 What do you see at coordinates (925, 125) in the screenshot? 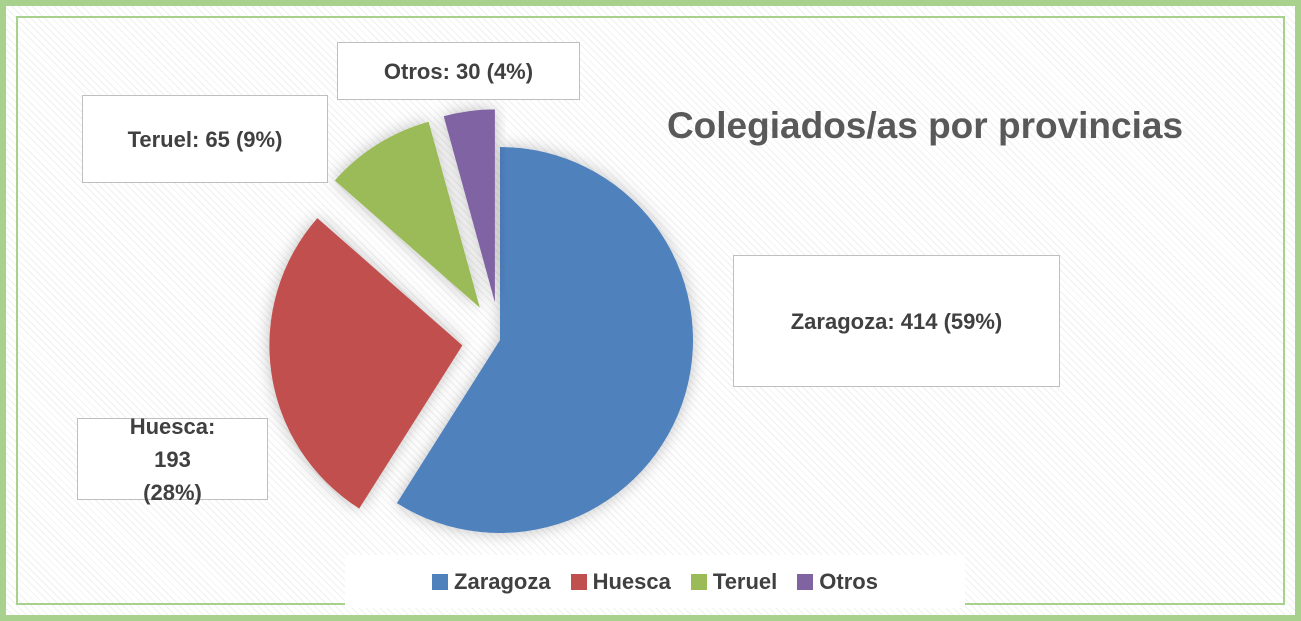
I see `chart-title: Colegiados/as por provincias` at bounding box center [925, 125].